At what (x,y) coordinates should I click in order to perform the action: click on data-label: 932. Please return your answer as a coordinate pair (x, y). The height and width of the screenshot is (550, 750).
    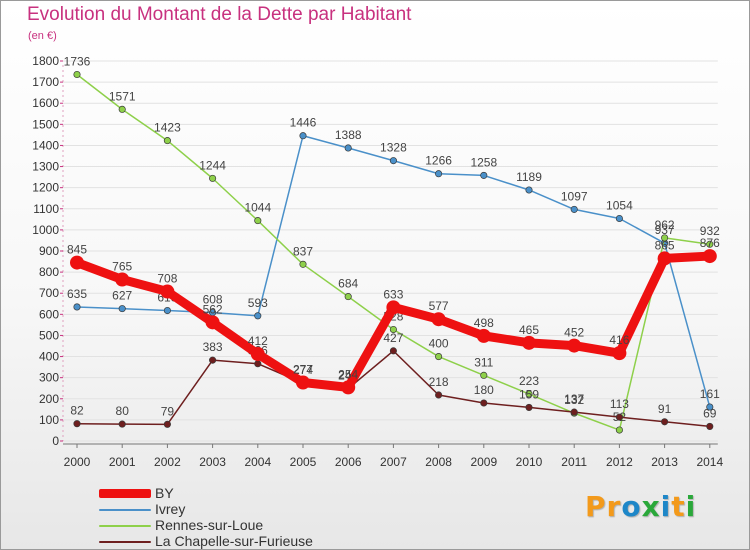
    Looking at the image, I should click on (710, 231).